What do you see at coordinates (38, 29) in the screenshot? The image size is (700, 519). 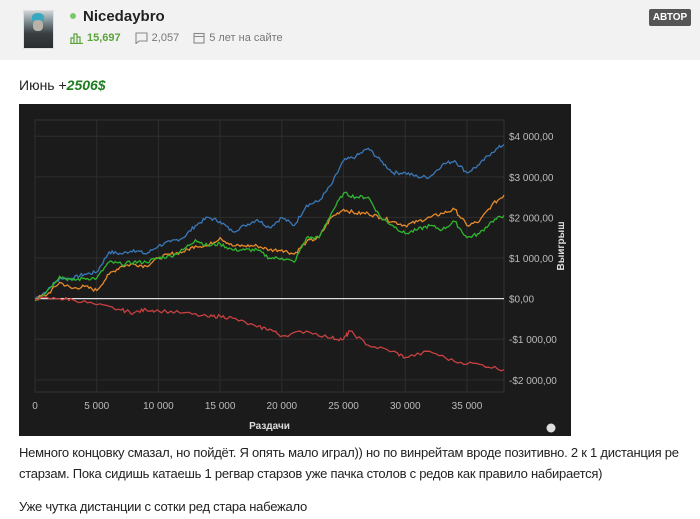 I see `avatar` at bounding box center [38, 29].